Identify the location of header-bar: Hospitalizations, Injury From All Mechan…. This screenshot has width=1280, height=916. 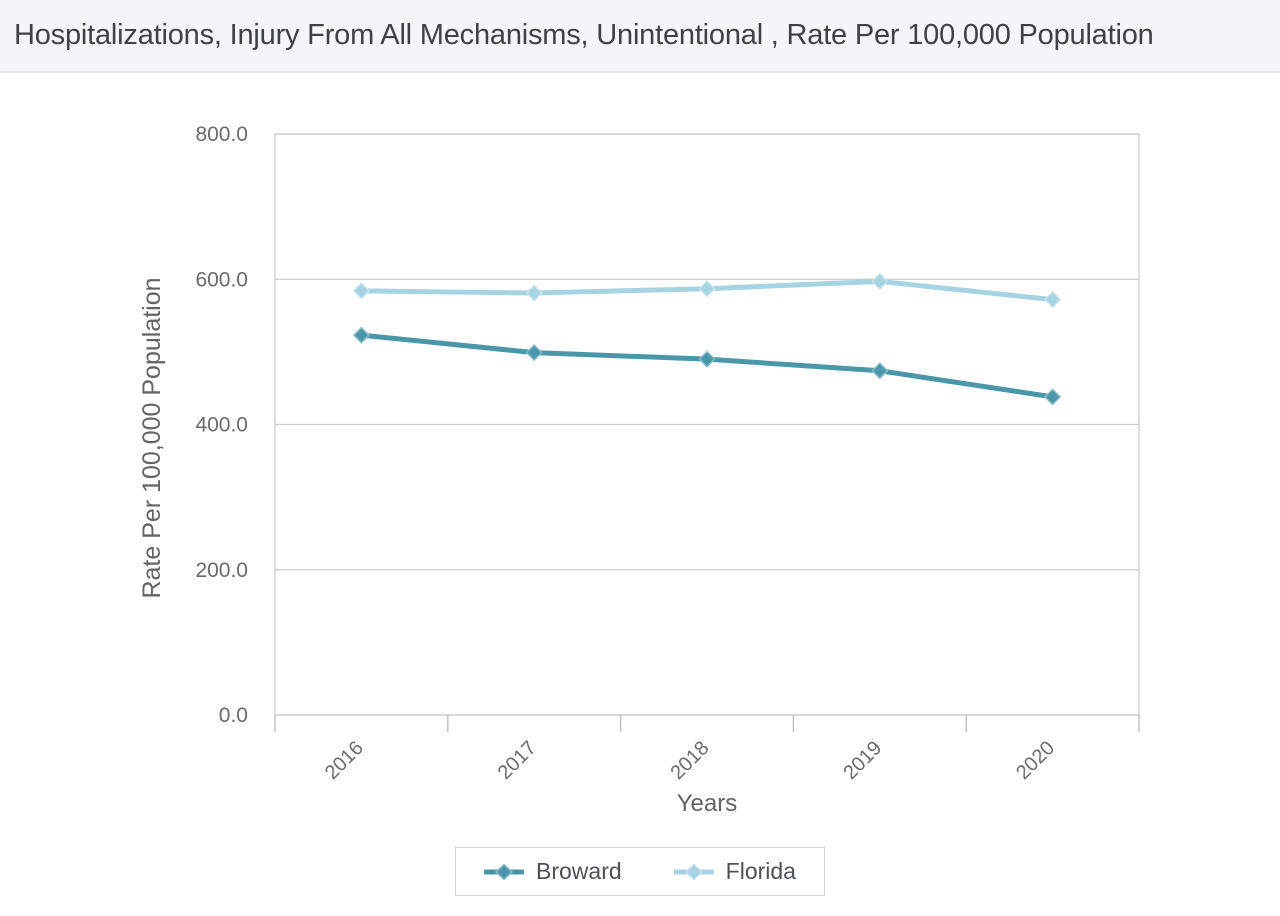
(640, 36).